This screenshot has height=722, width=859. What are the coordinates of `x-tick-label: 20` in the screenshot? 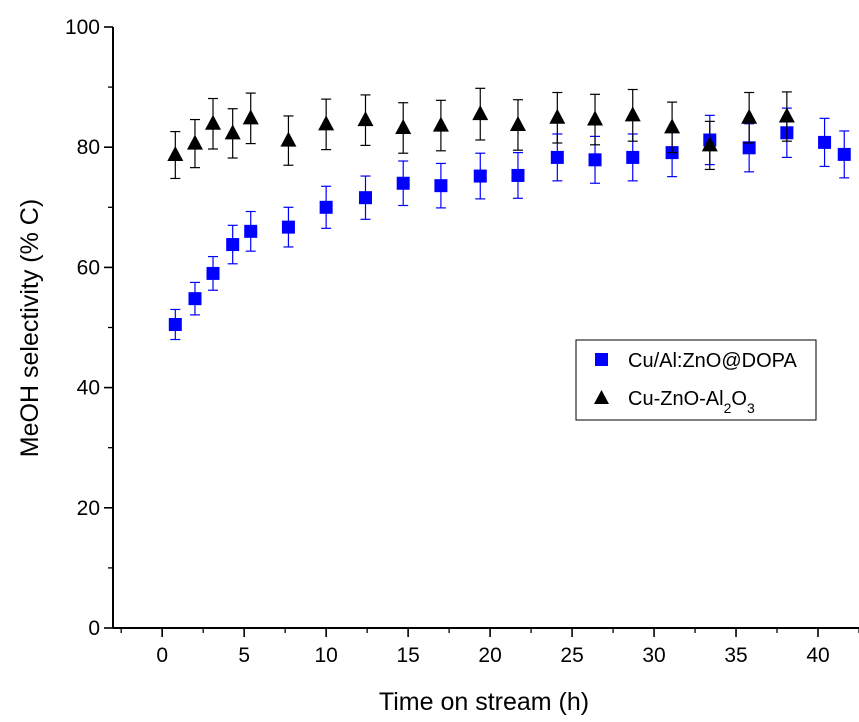 It's located at (489, 655).